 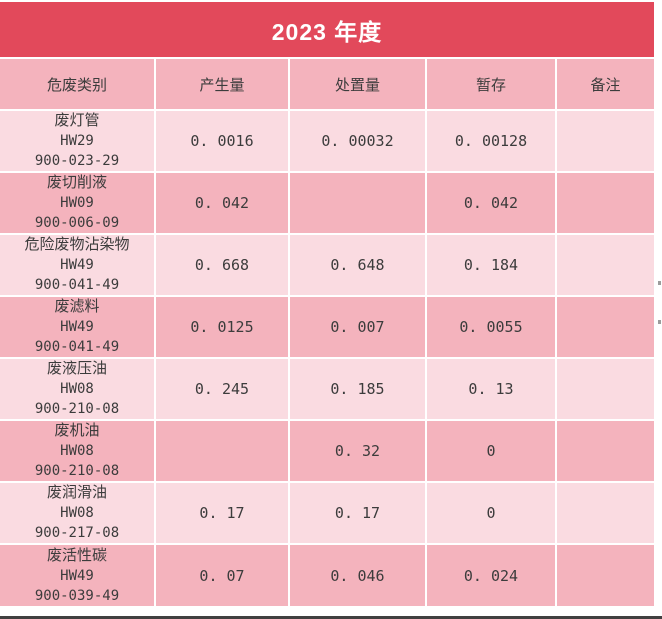 What do you see at coordinates (223, 142) in the screenshot?
I see `produced-value: 0. 0016` at bounding box center [223, 142].